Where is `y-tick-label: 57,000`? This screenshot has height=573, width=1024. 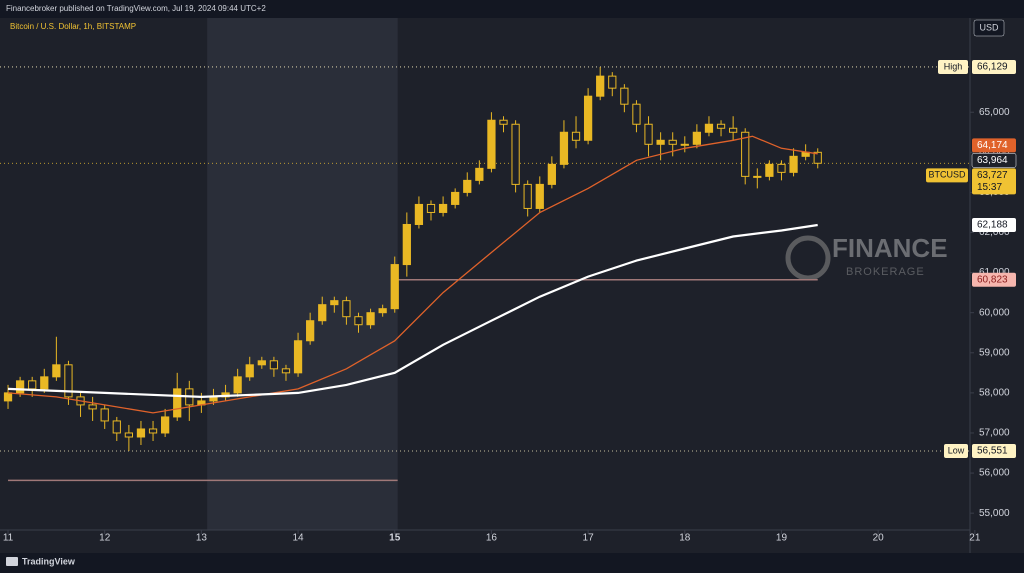 y-tick-label: 57,000 is located at coordinates (994, 433).